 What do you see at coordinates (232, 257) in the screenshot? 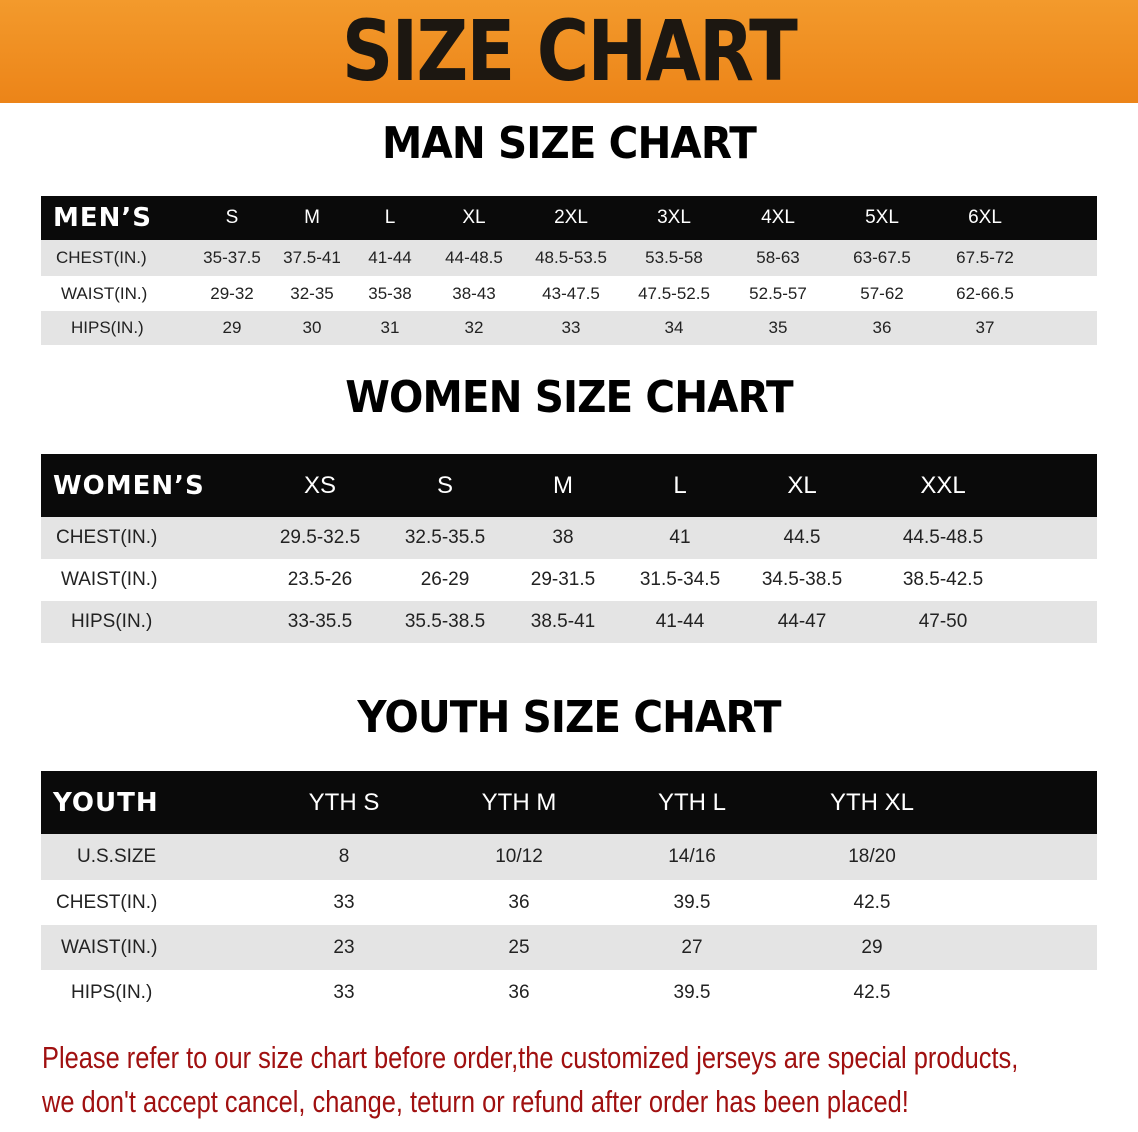
I see `table-cell: 35-37.5` at bounding box center [232, 257].